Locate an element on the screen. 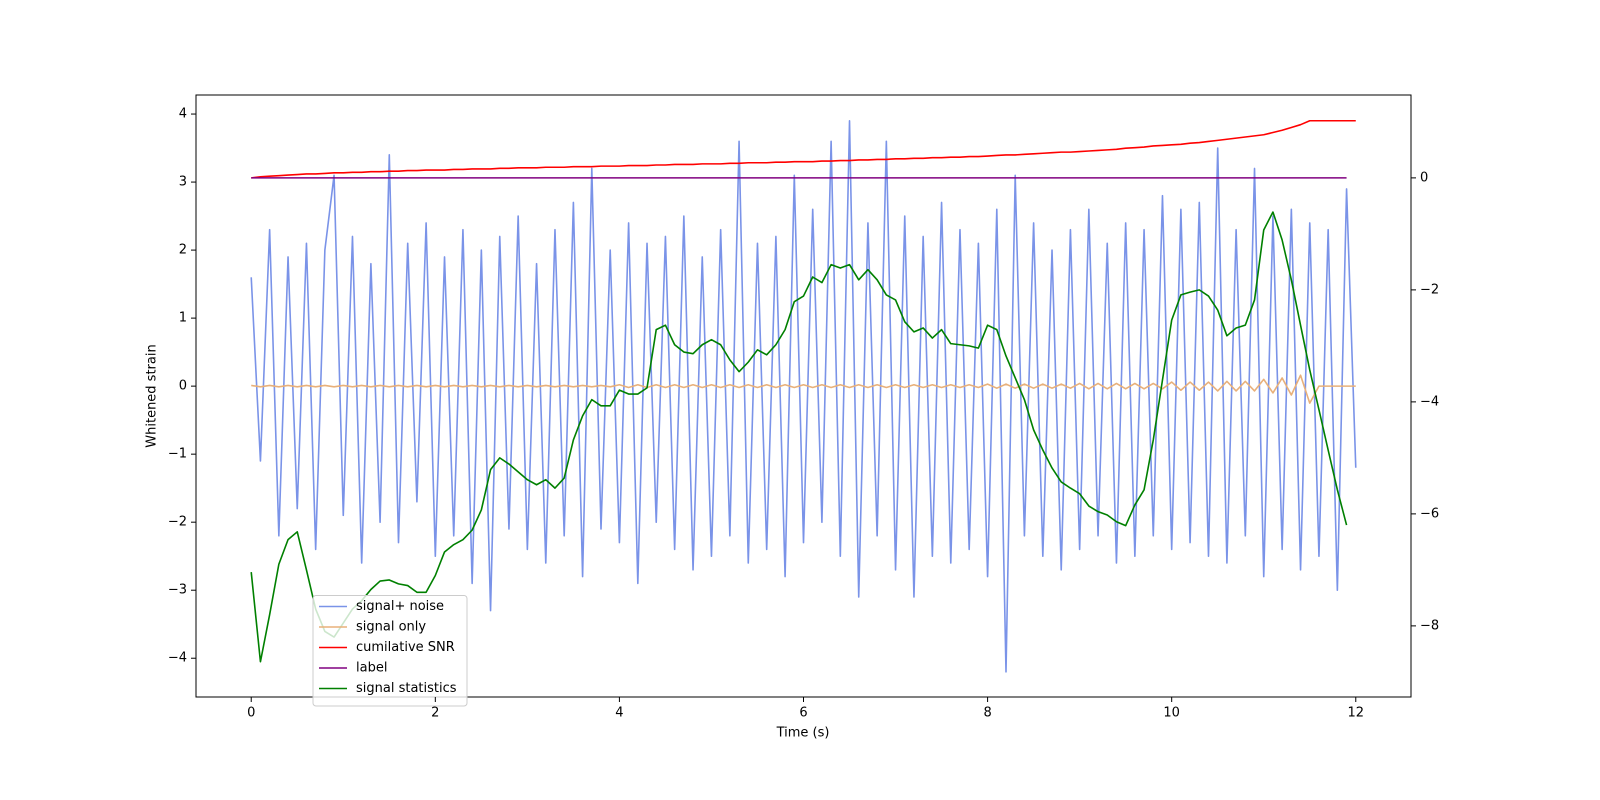 The width and height of the screenshot is (1600, 800). y-tick-label: 1 is located at coordinates (183, 318).